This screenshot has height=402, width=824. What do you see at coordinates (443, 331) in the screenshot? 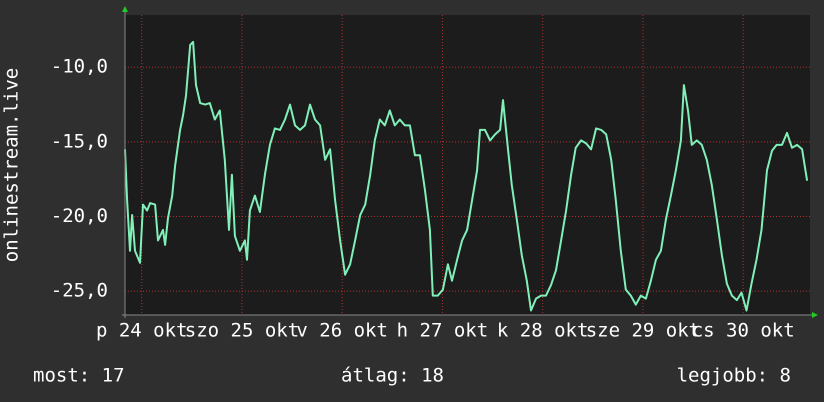
I see `x-tick-label: h 27 okt` at bounding box center [443, 331].